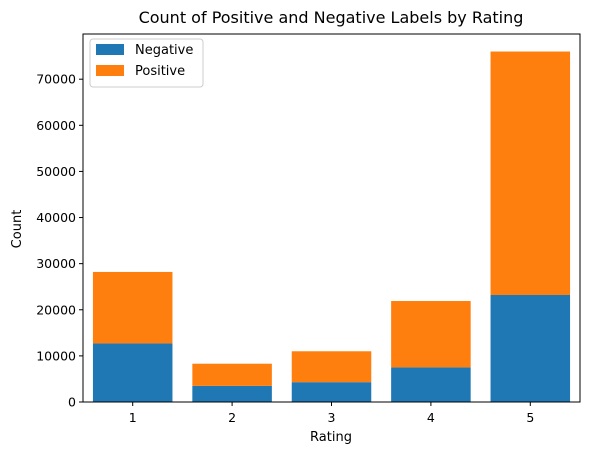 The height and width of the screenshot is (455, 589). Describe the element at coordinates (56, 263) in the screenshot. I see `y-tick-label: 30000` at that location.